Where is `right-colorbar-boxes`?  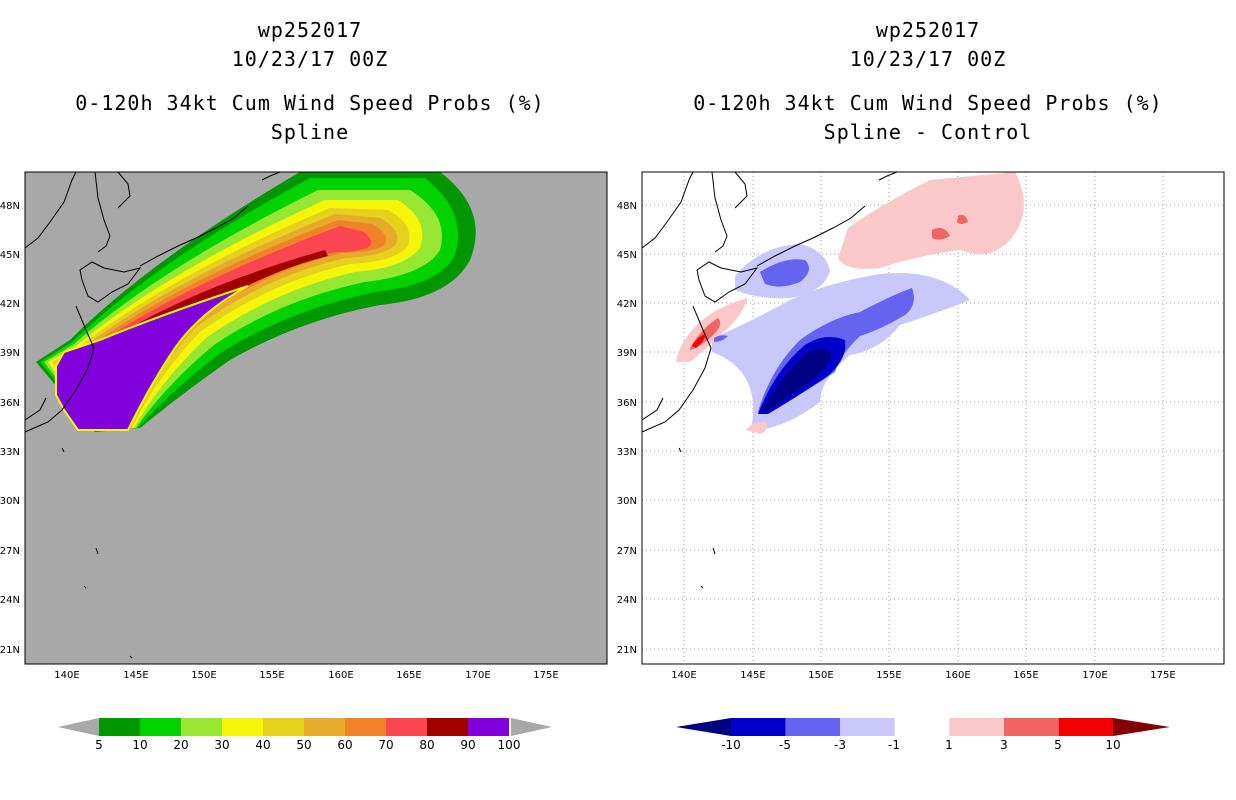 right-colorbar-boxes is located at coordinates (922, 727).